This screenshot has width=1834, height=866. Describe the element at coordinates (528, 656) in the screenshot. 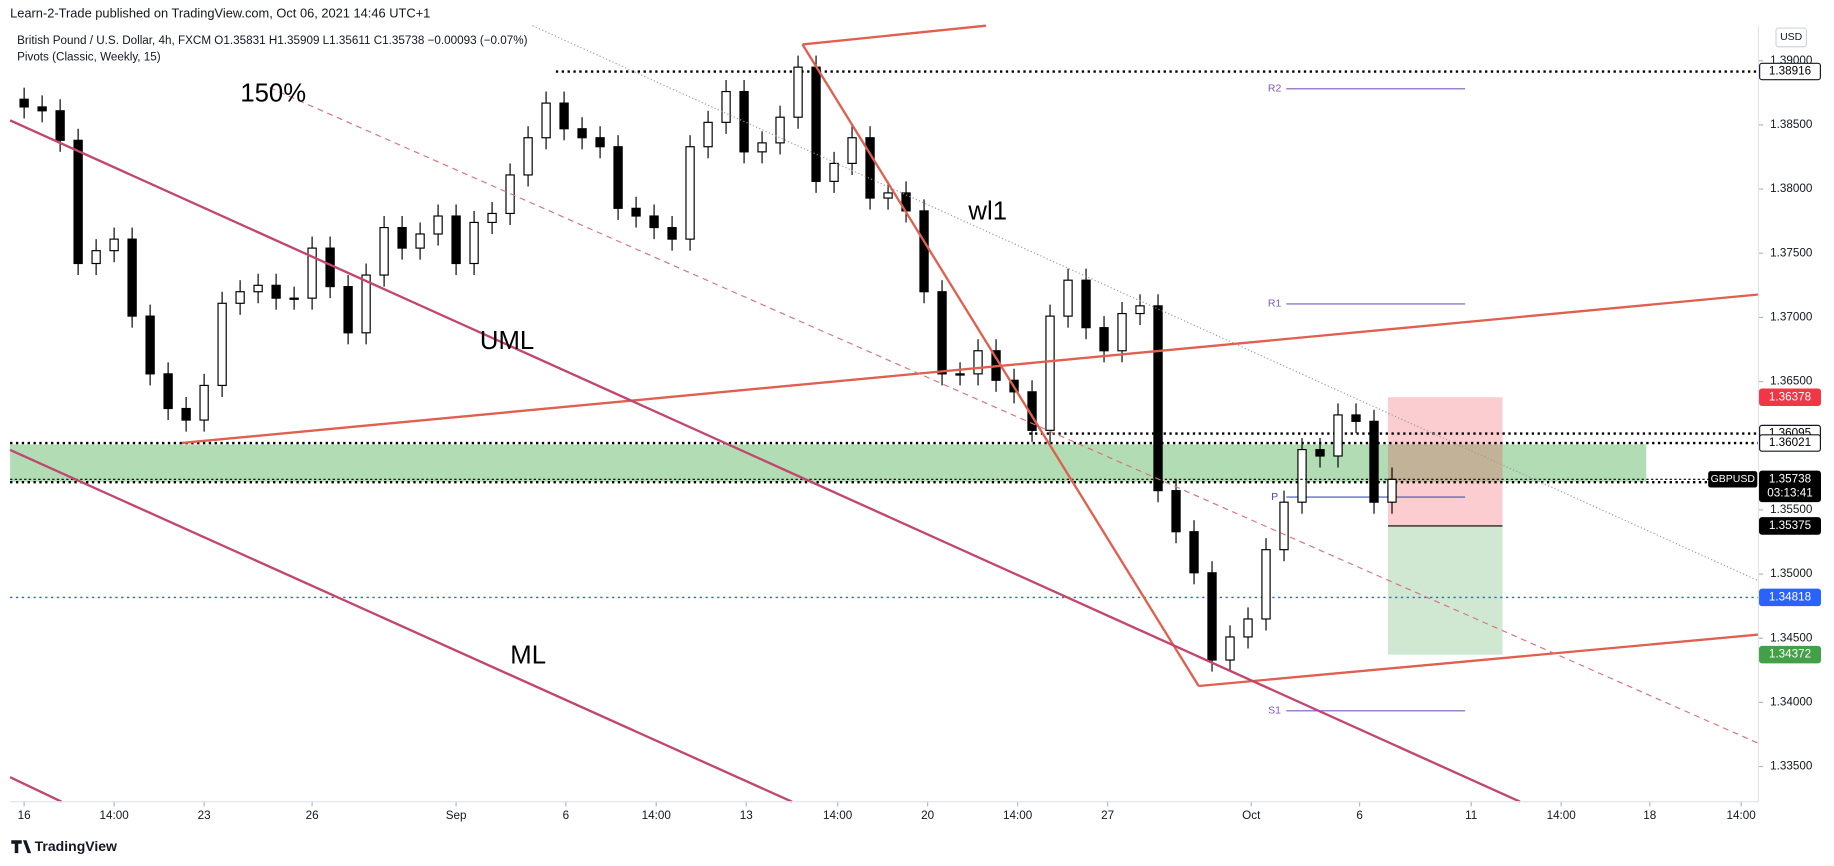

I see `annotation: ML` at that location.